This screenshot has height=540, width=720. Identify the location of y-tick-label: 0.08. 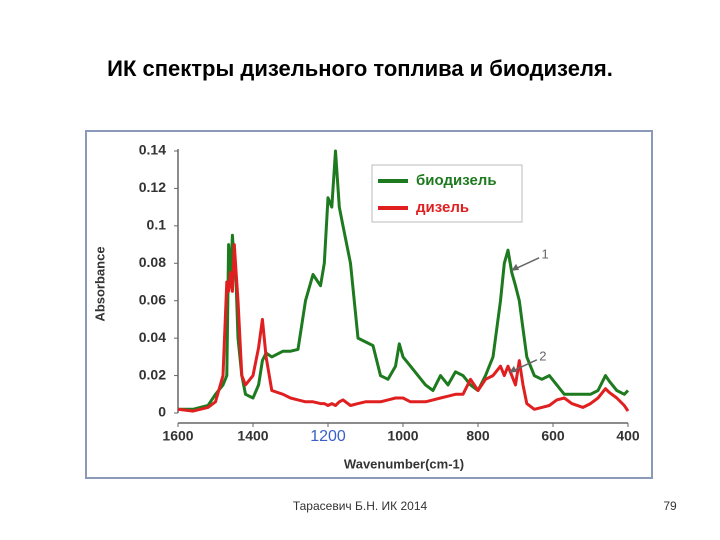
(152, 262).